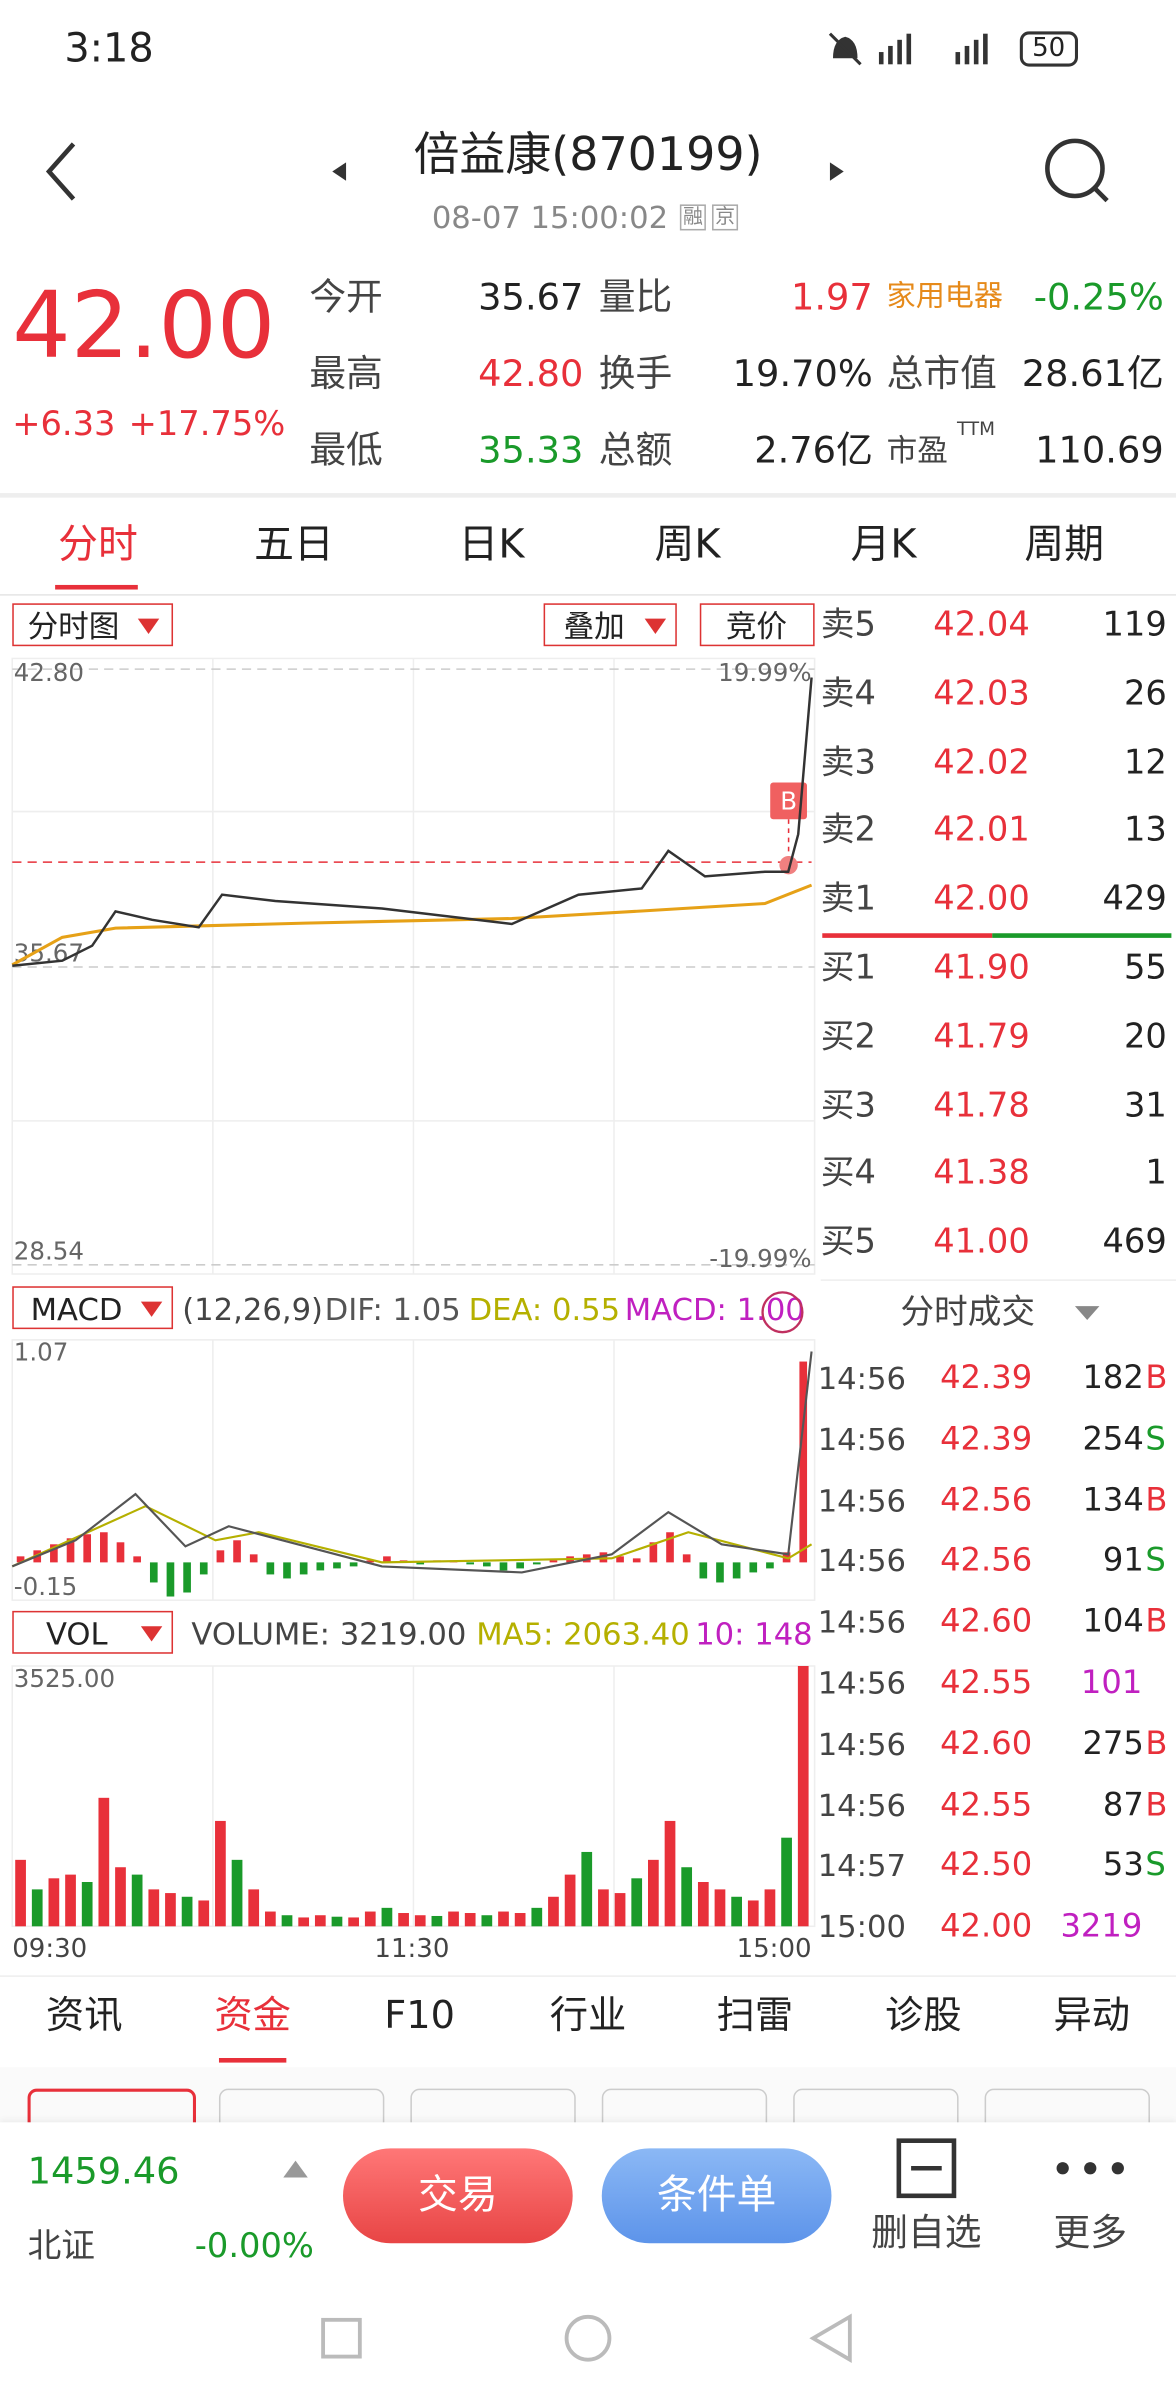 The width and height of the screenshot is (1176, 2400). What do you see at coordinates (1092, 2015) in the screenshot?
I see `section-tab: 异动` at bounding box center [1092, 2015].